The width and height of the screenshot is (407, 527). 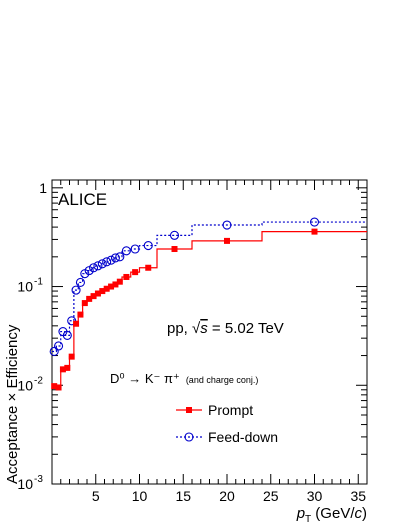 What do you see at coordinates (227, 423) in the screenshot?
I see `legend: Prompt Feed-down` at bounding box center [227, 423].